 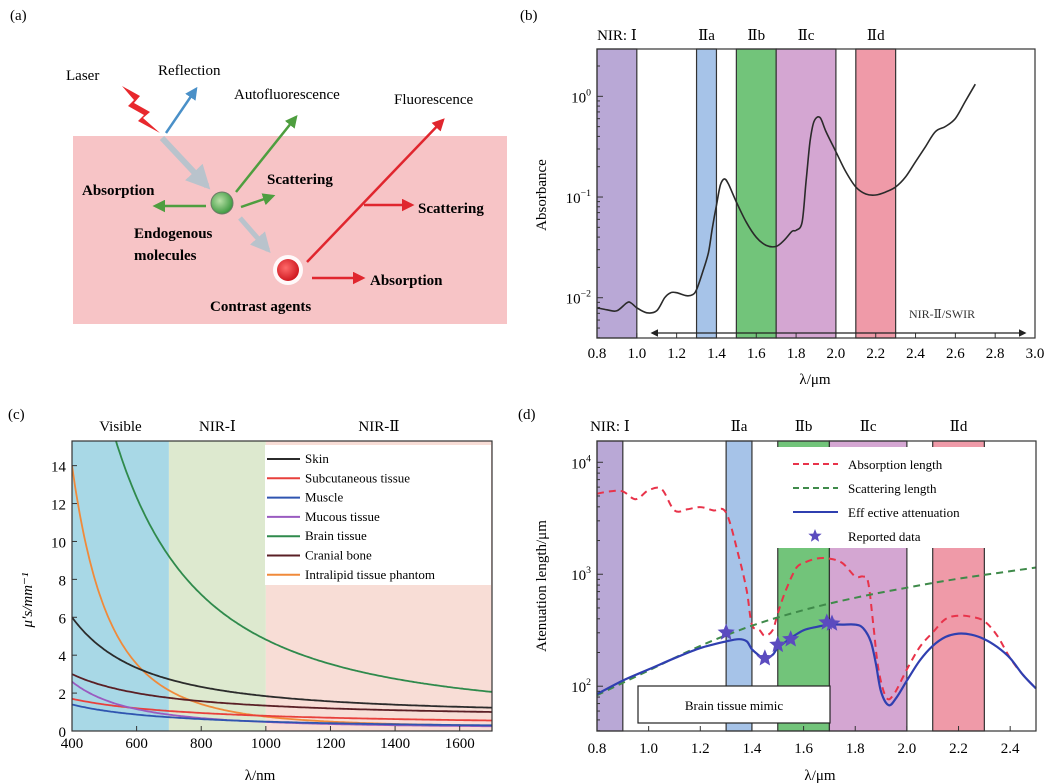 What do you see at coordinates (819, 775) in the screenshot?
I see `panel-d-xlabel: λ/μm` at bounding box center [819, 775].